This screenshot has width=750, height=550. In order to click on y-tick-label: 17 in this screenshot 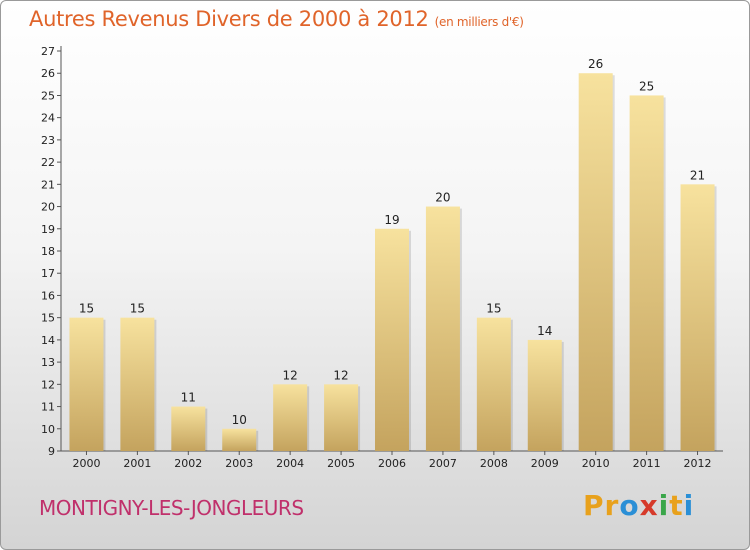, I will do `click(48, 273)`.